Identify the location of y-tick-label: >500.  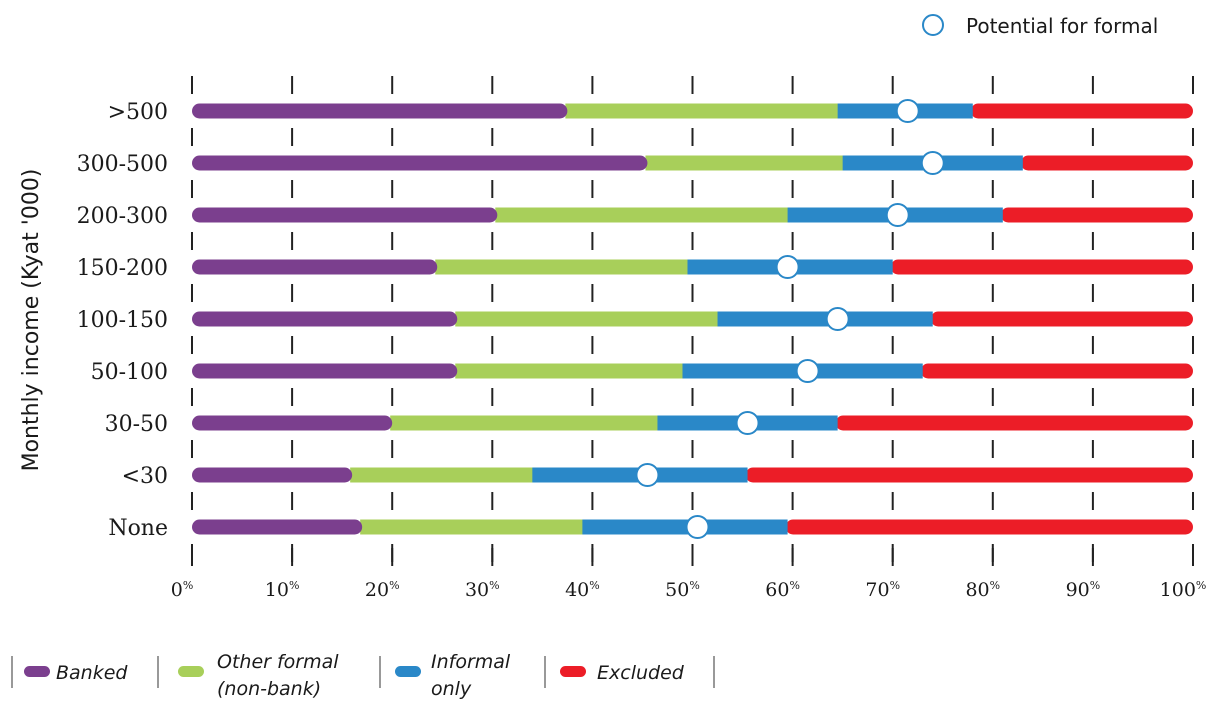
(138, 112).